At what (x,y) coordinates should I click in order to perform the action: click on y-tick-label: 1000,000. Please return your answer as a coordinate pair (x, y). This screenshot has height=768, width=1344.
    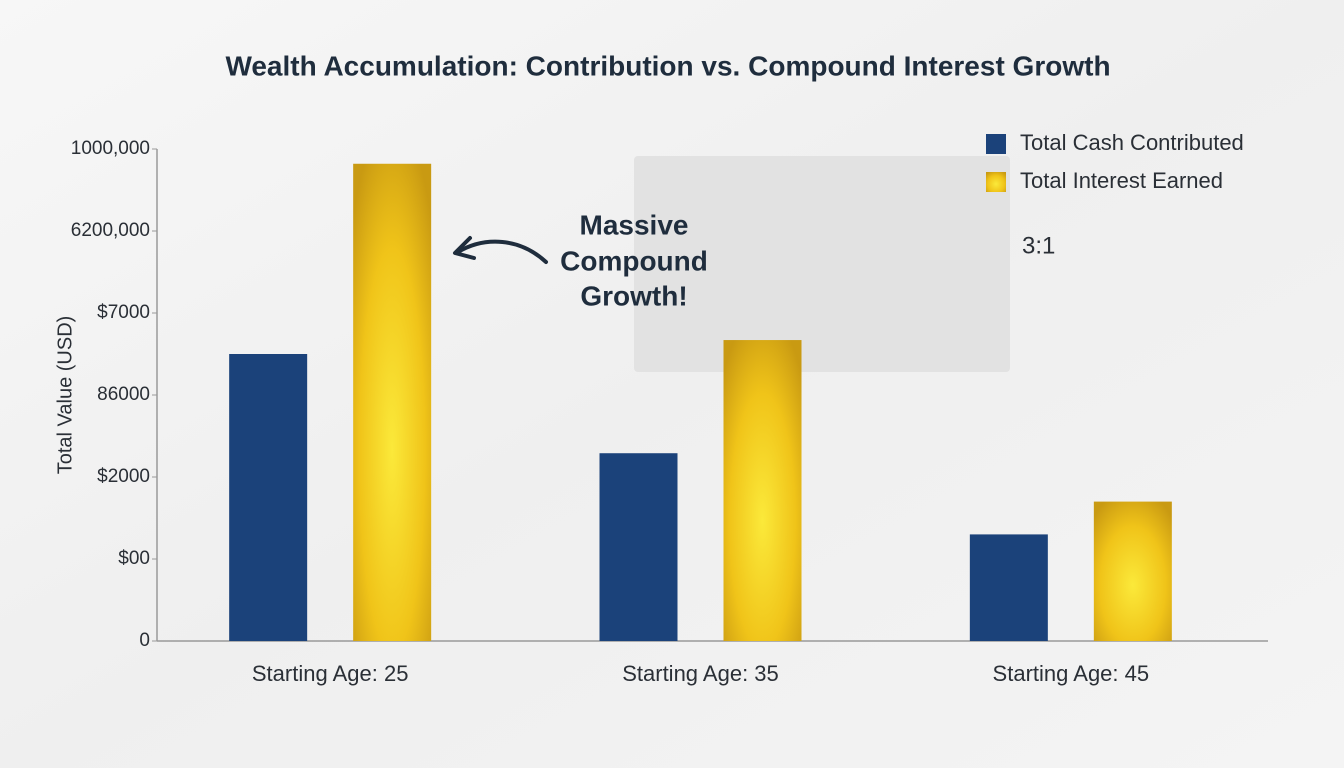
    Looking at the image, I should click on (110, 148).